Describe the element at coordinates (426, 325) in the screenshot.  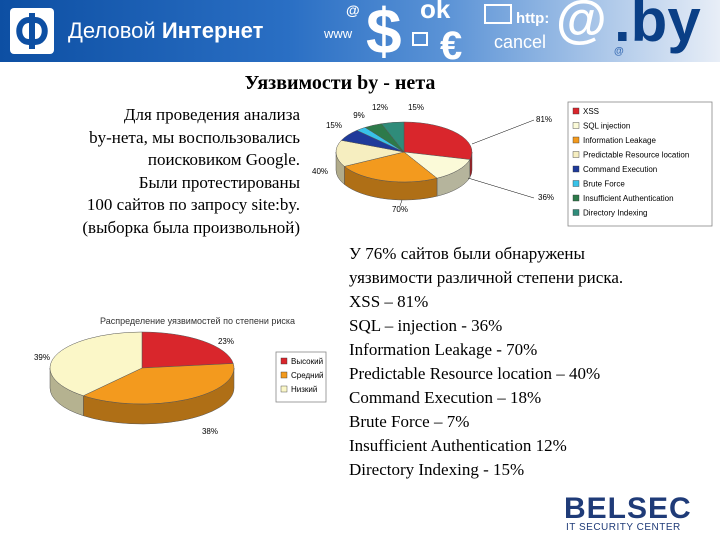
I see `findings-line: SQL – injection - 36%` at that location.